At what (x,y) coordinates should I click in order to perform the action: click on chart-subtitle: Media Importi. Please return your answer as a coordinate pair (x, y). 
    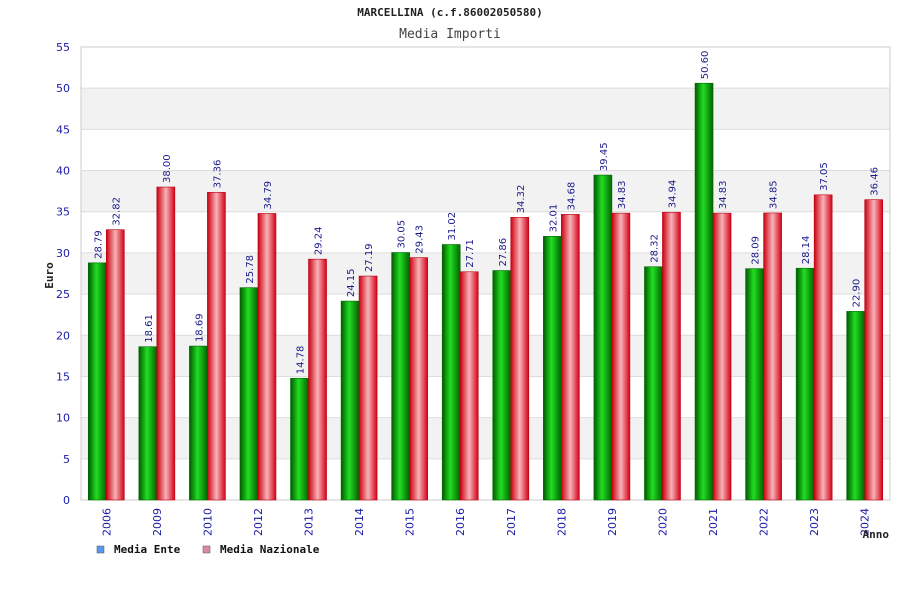
    Looking at the image, I should click on (450, 34).